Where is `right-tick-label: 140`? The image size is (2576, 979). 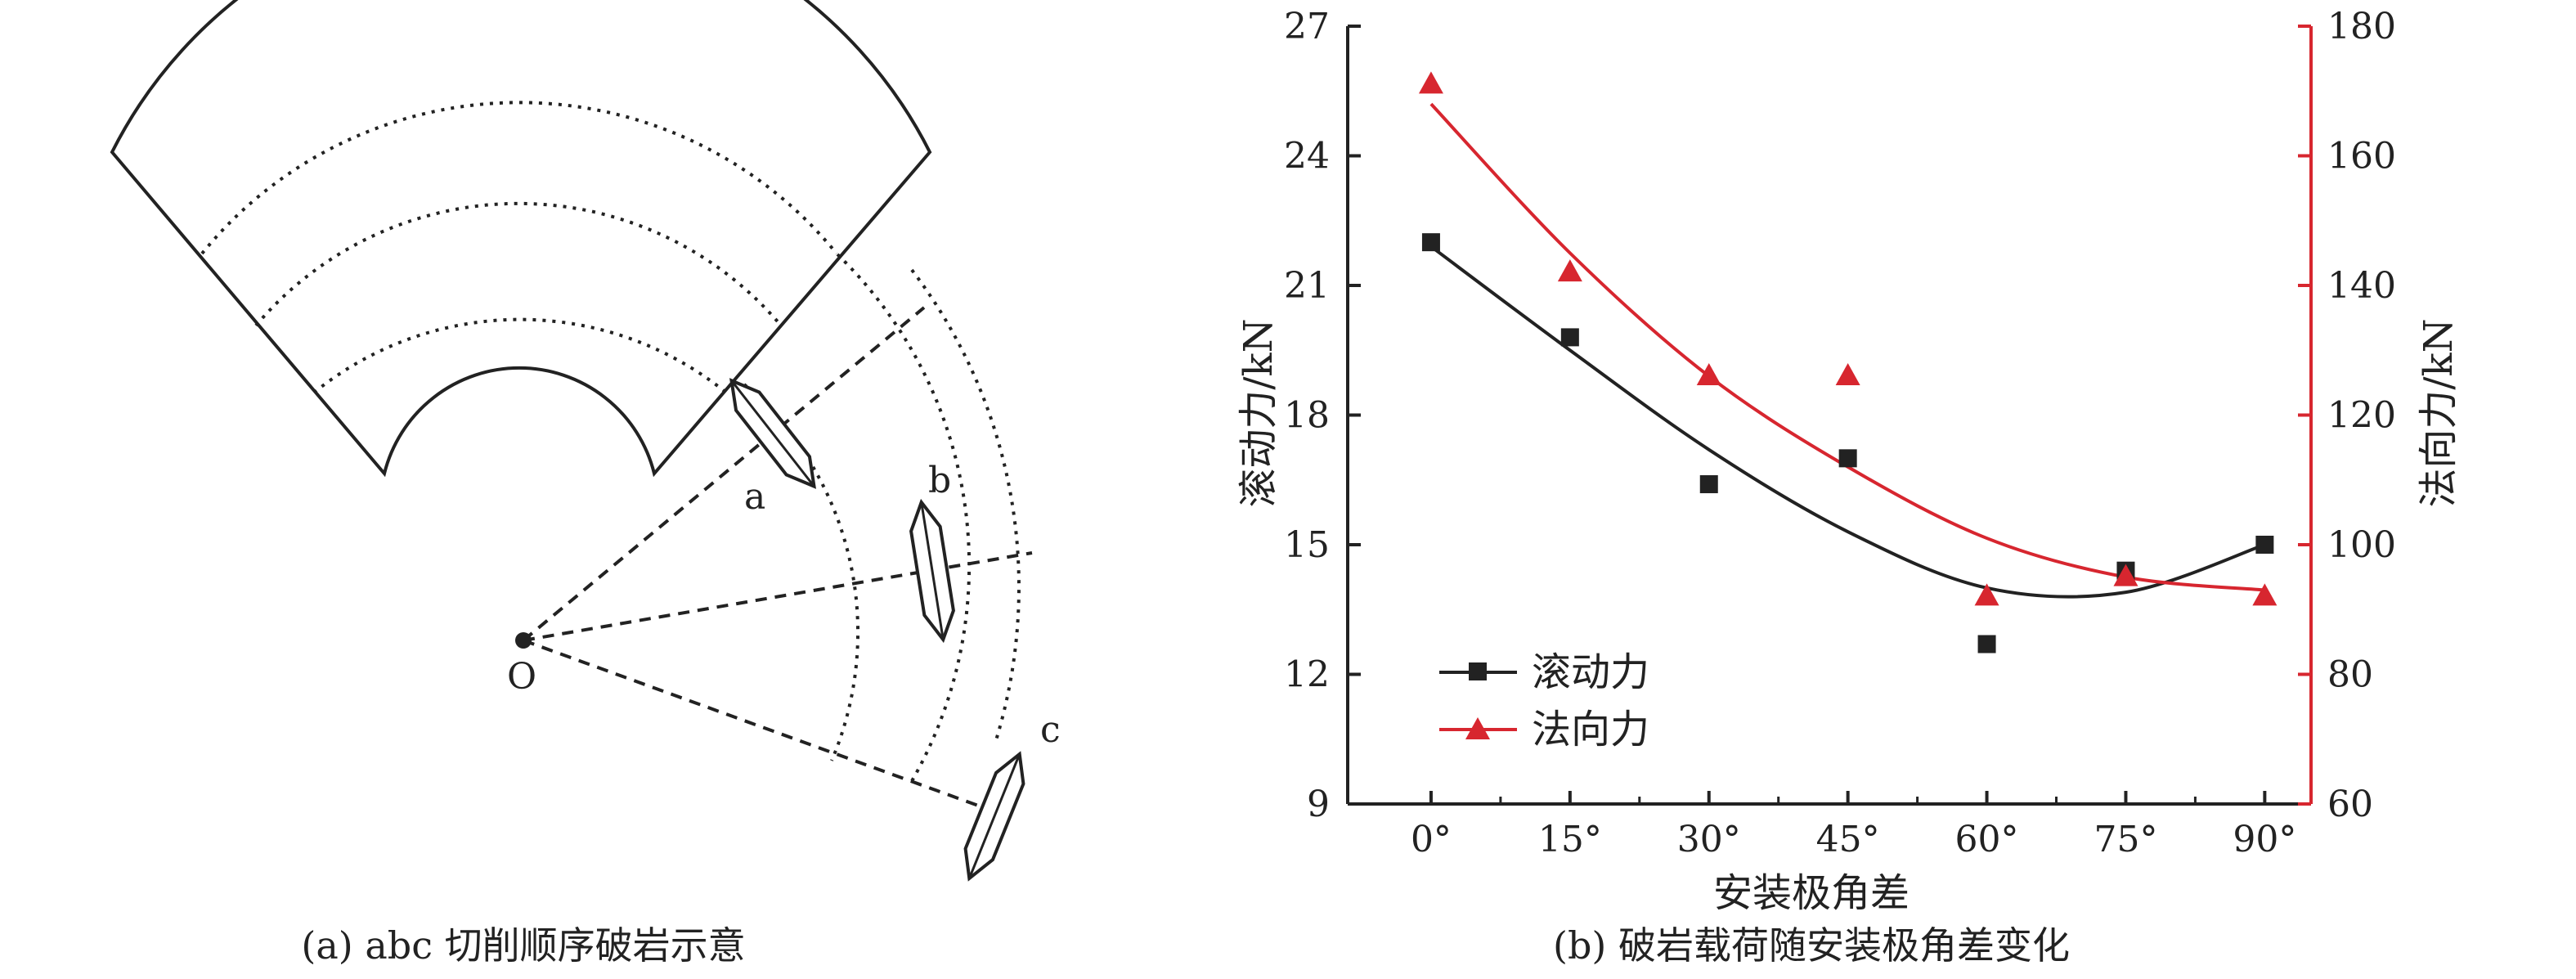 right-tick-label: 140 is located at coordinates (2361, 286).